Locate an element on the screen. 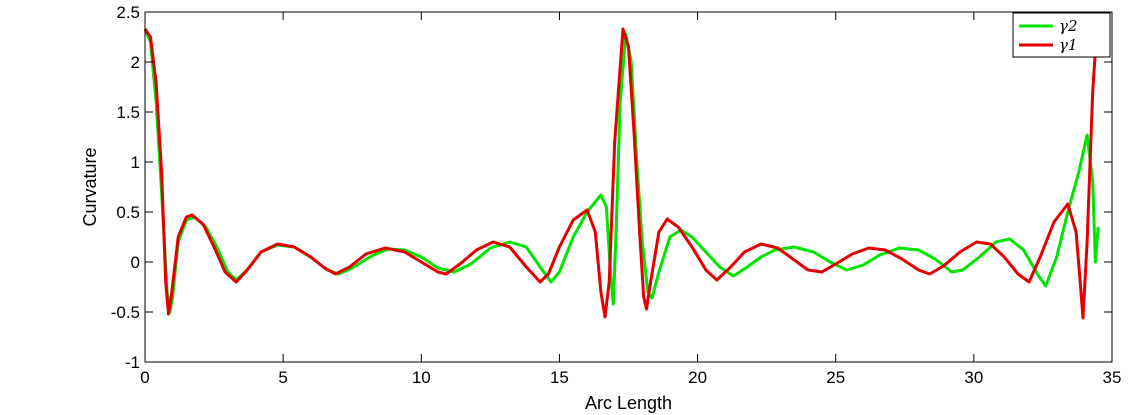 This screenshot has width=1131, height=415. x-tick-label: 10 is located at coordinates (421, 377).